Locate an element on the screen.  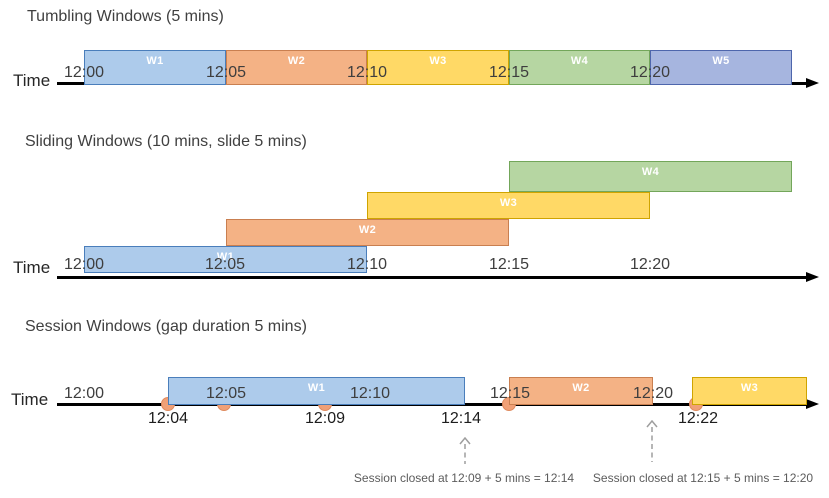
time-axis-label-tumbling: Time is located at coordinates (32, 80).